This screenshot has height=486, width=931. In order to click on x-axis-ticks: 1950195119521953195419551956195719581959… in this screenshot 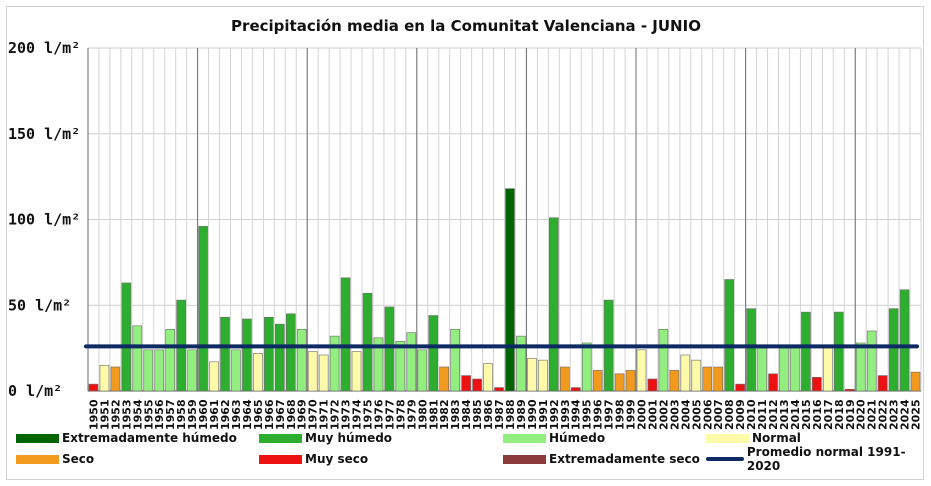, I will do `click(504, 414)`.